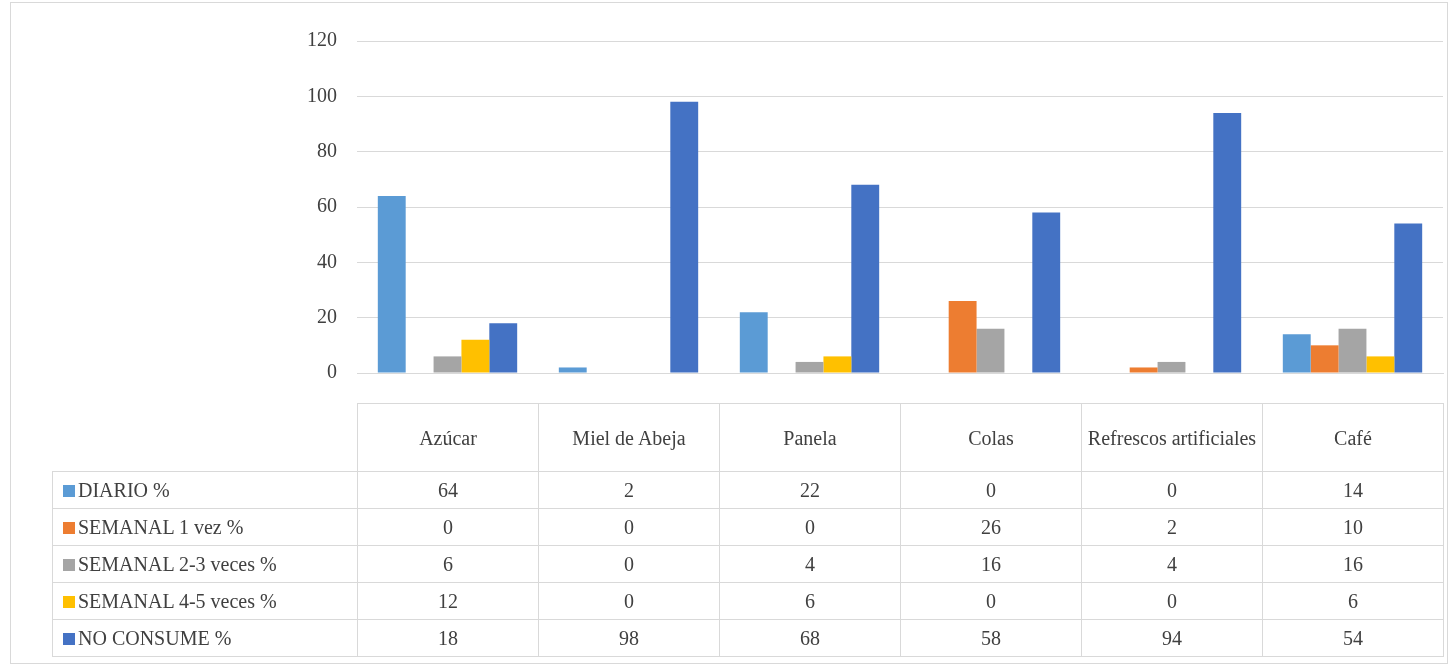 This screenshot has width=1450, height=670. Describe the element at coordinates (1172, 638) in the screenshot. I see `data-label: 94` at that location.